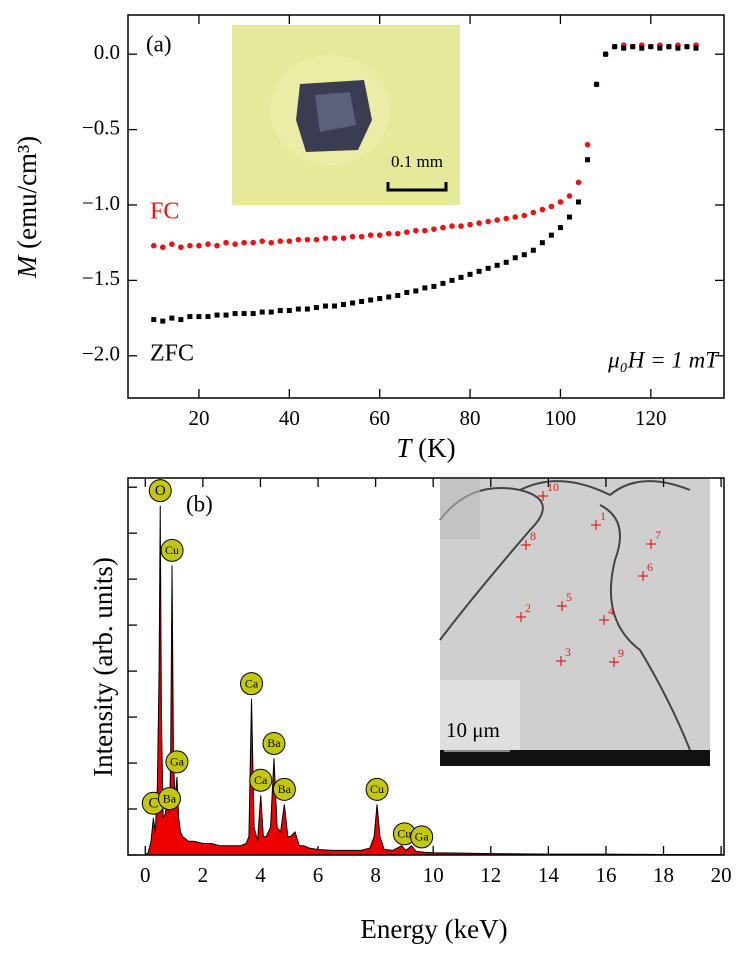 This screenshot has width=746, height=955. I want to click on y-tick-label: −1.0, so click(101, 203).